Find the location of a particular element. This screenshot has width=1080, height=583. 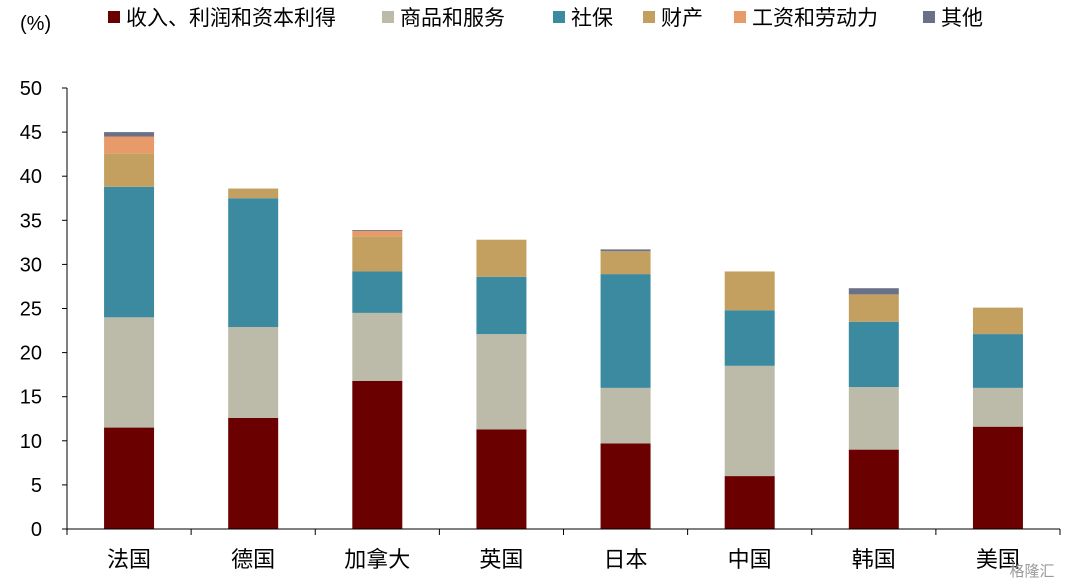

legend-label: 商品和服务 is located at coordinates (452, 18).